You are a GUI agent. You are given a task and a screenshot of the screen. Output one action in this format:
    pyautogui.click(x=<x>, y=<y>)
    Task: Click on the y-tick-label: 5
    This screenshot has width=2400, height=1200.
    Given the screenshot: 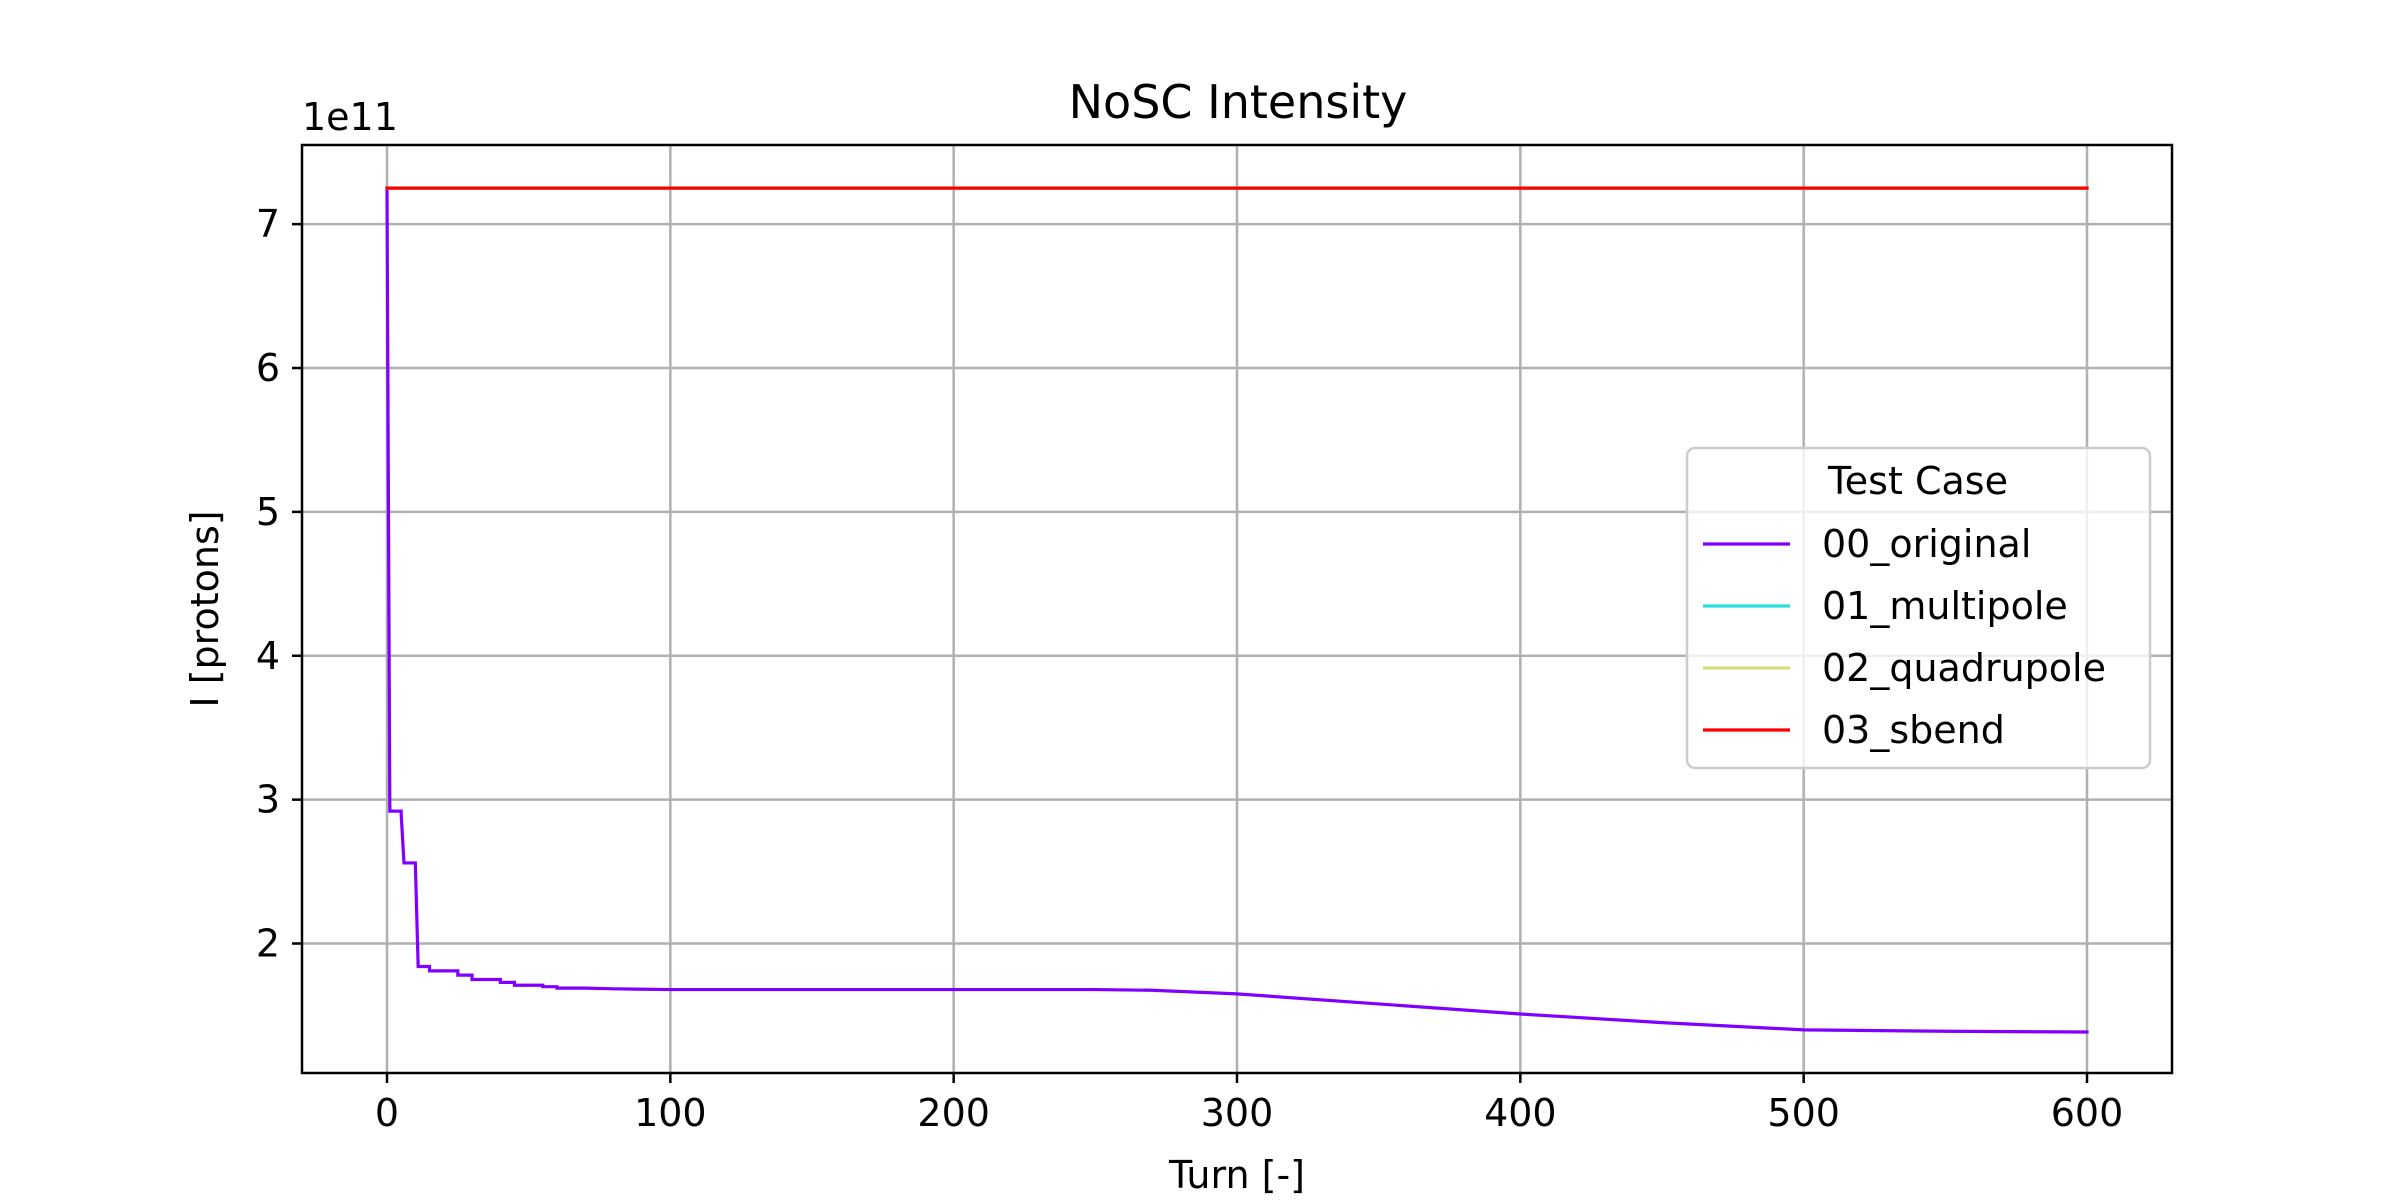 What is the action you would take?
    pyautogui.click(x=268, y=512)
    